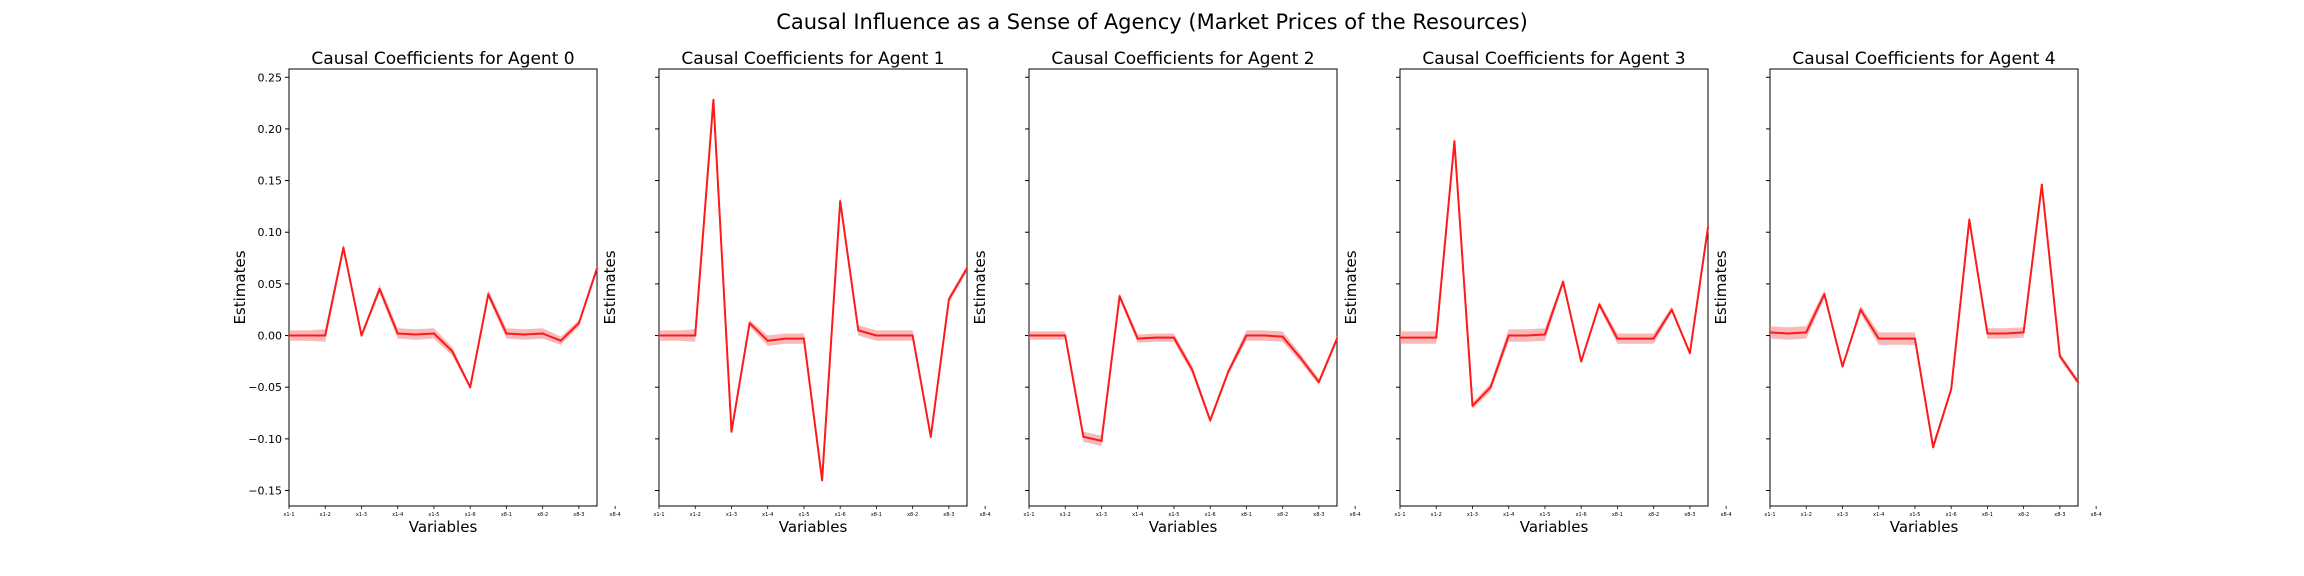 This screenshot has height=576, width=2304. What do you see at coordinates (270, 284) in the screenshot?
I see `y-tick-label: 0.05` at bounding box center [270, 284].